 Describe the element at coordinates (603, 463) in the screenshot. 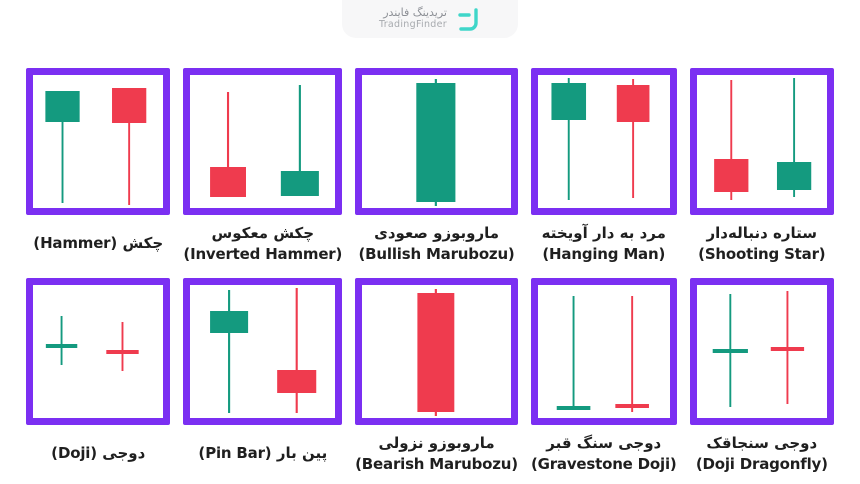

I see `pattern-label-en: (Gravestone Doji)` at that location.